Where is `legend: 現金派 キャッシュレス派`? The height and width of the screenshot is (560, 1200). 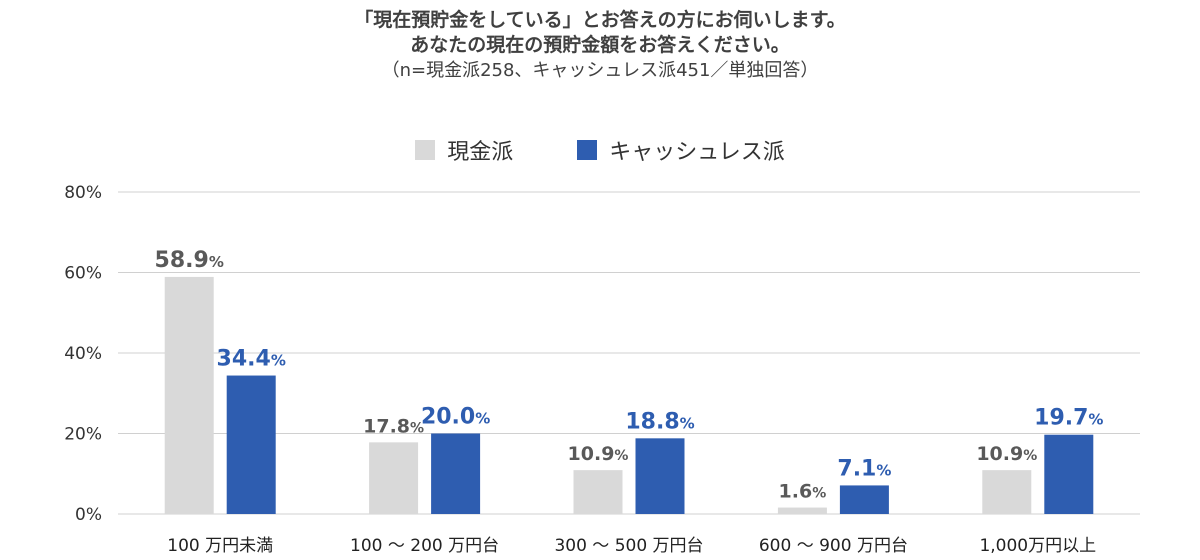 legend: 現金派 キャッシュレス派 is located at coordinates (600, 150).